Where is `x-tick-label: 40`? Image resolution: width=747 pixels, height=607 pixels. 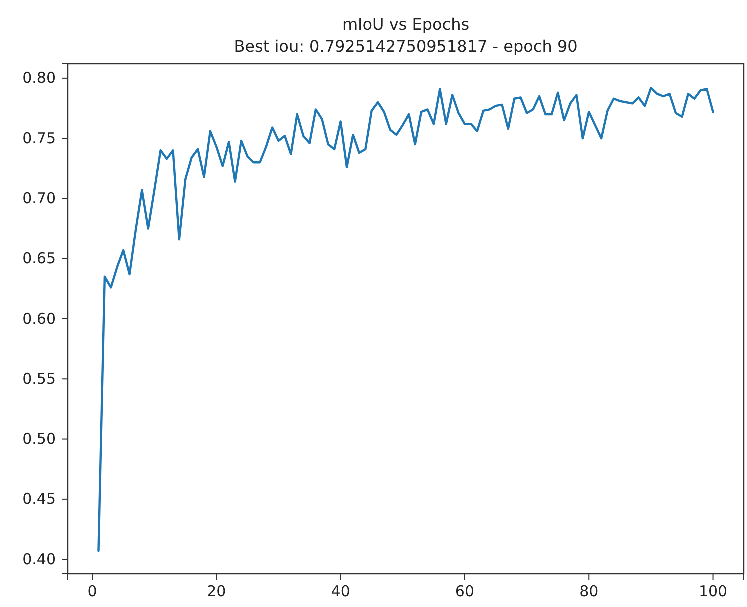
x-tick-label: 40 is located at coordinates (340, 591).